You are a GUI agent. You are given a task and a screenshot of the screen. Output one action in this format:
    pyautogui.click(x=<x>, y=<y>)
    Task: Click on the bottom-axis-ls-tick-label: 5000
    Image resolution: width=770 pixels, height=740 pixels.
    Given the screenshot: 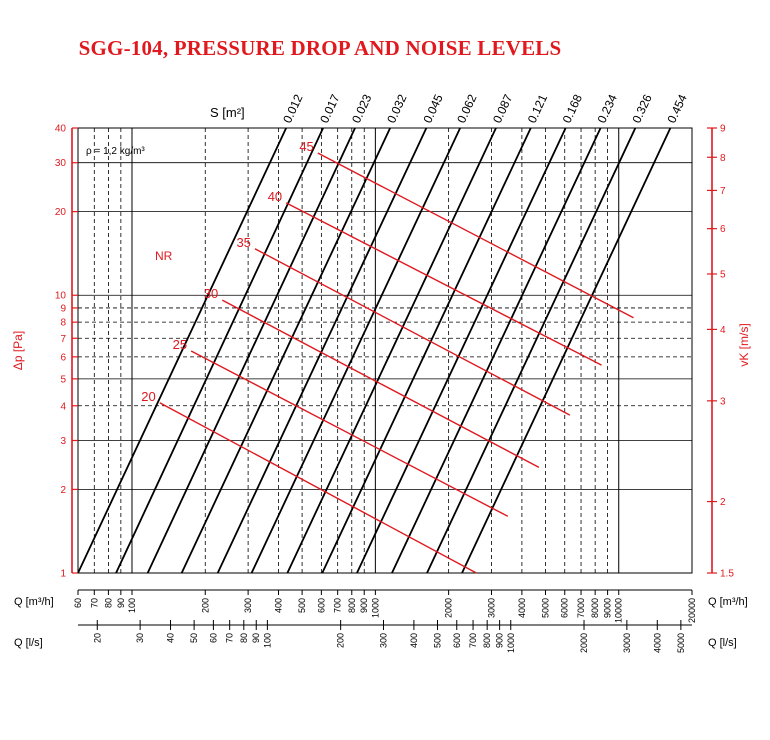 What is the action you would take?
    pyautogui.click(x=681, y=643)
    